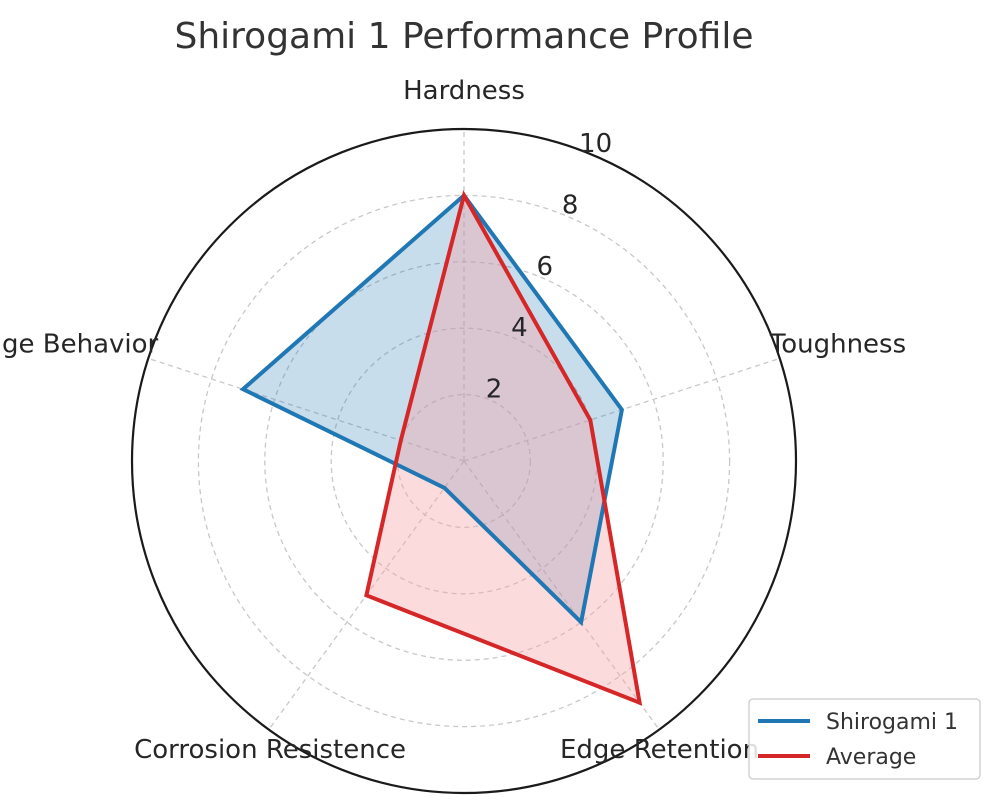  Describe the element at coordinates (79, 344) in the screenshot. I see `axis-label-edge-behavior: Edge Behavior` at that location.